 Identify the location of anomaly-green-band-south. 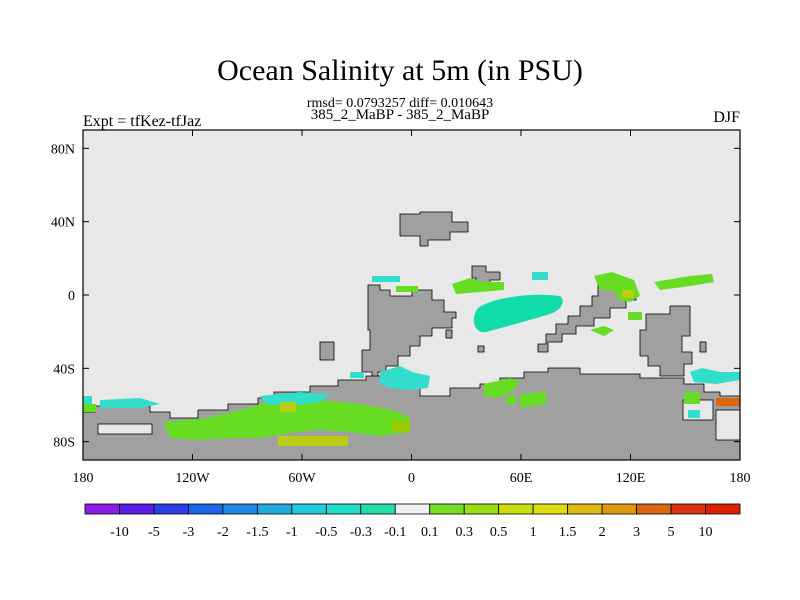
(287, 419).